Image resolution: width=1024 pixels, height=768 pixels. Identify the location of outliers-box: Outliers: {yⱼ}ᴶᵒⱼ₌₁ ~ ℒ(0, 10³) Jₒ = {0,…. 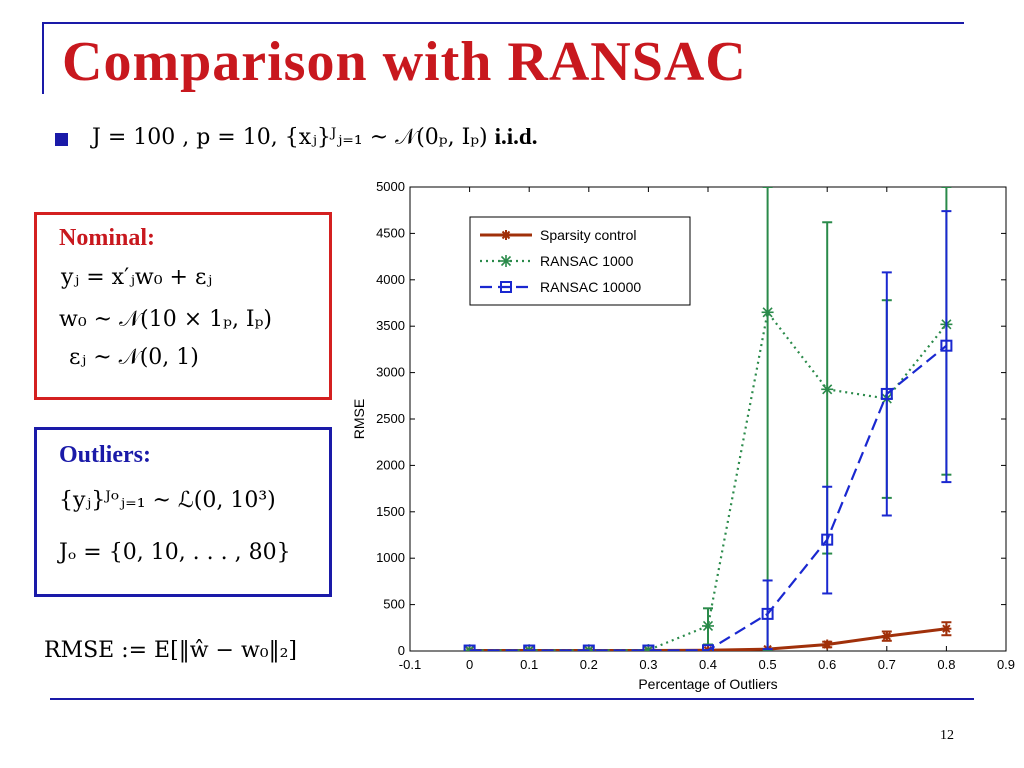
(183, 512).